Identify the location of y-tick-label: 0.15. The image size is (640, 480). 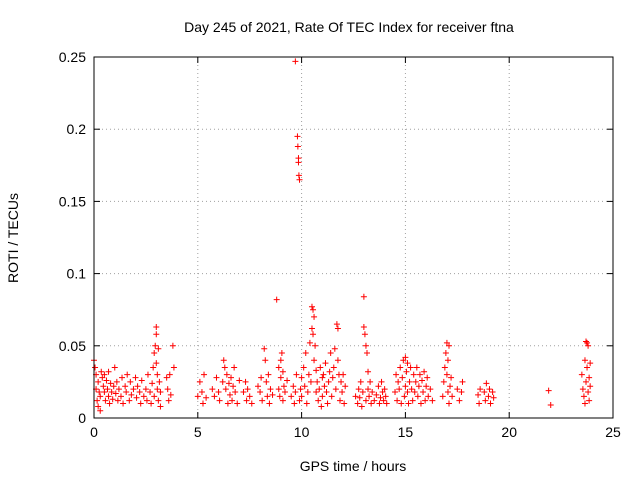
(72, 201).